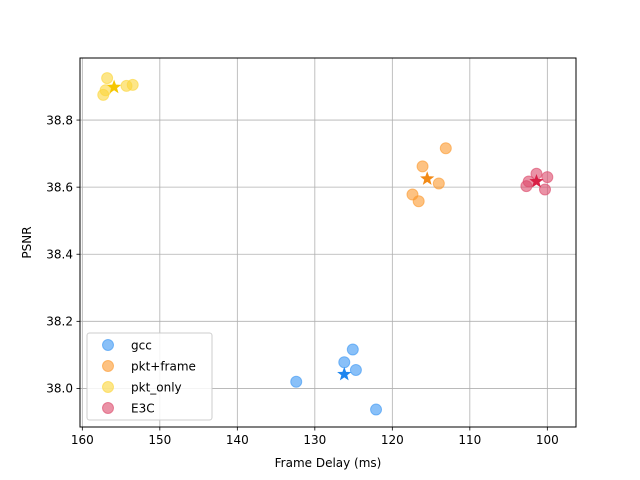  Describe the element at coordinates (59, 187) in the screenshot. I see `y-tick-label: 38.6` at that location.